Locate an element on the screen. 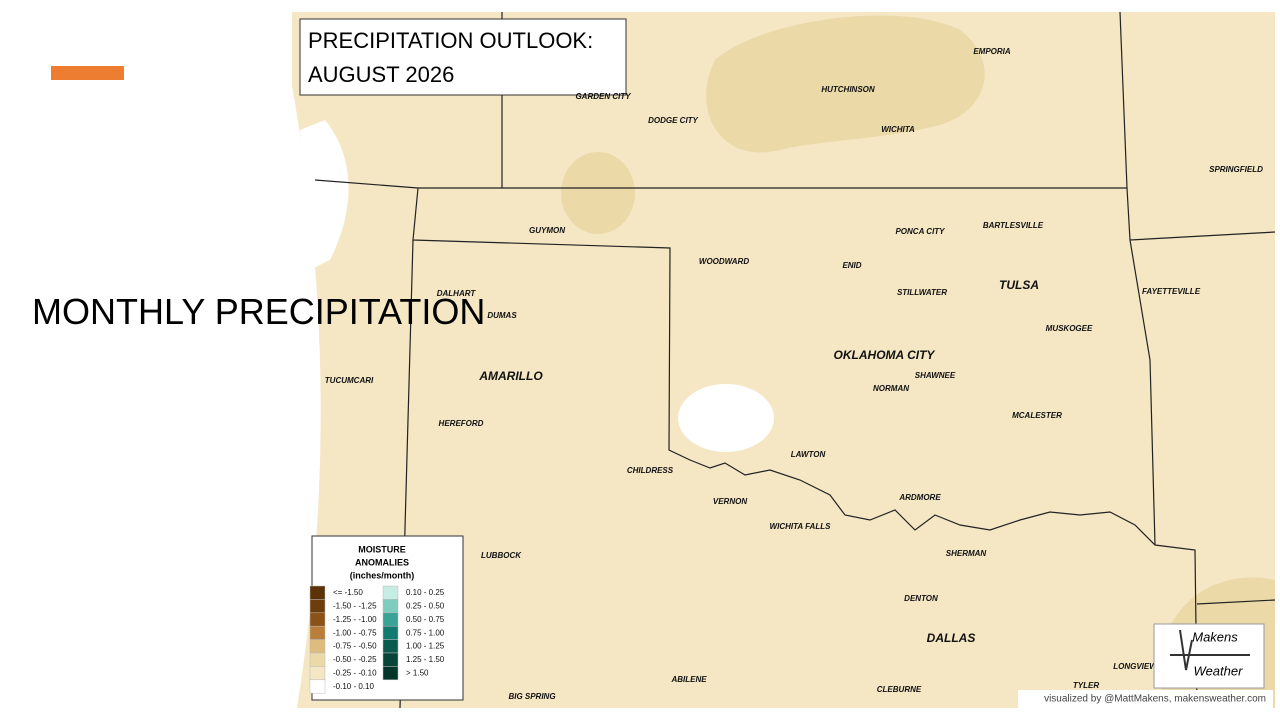 The height and width of the screenshot is (720, 1280). city-label: ABILENE is located at coordinates (688, 679).